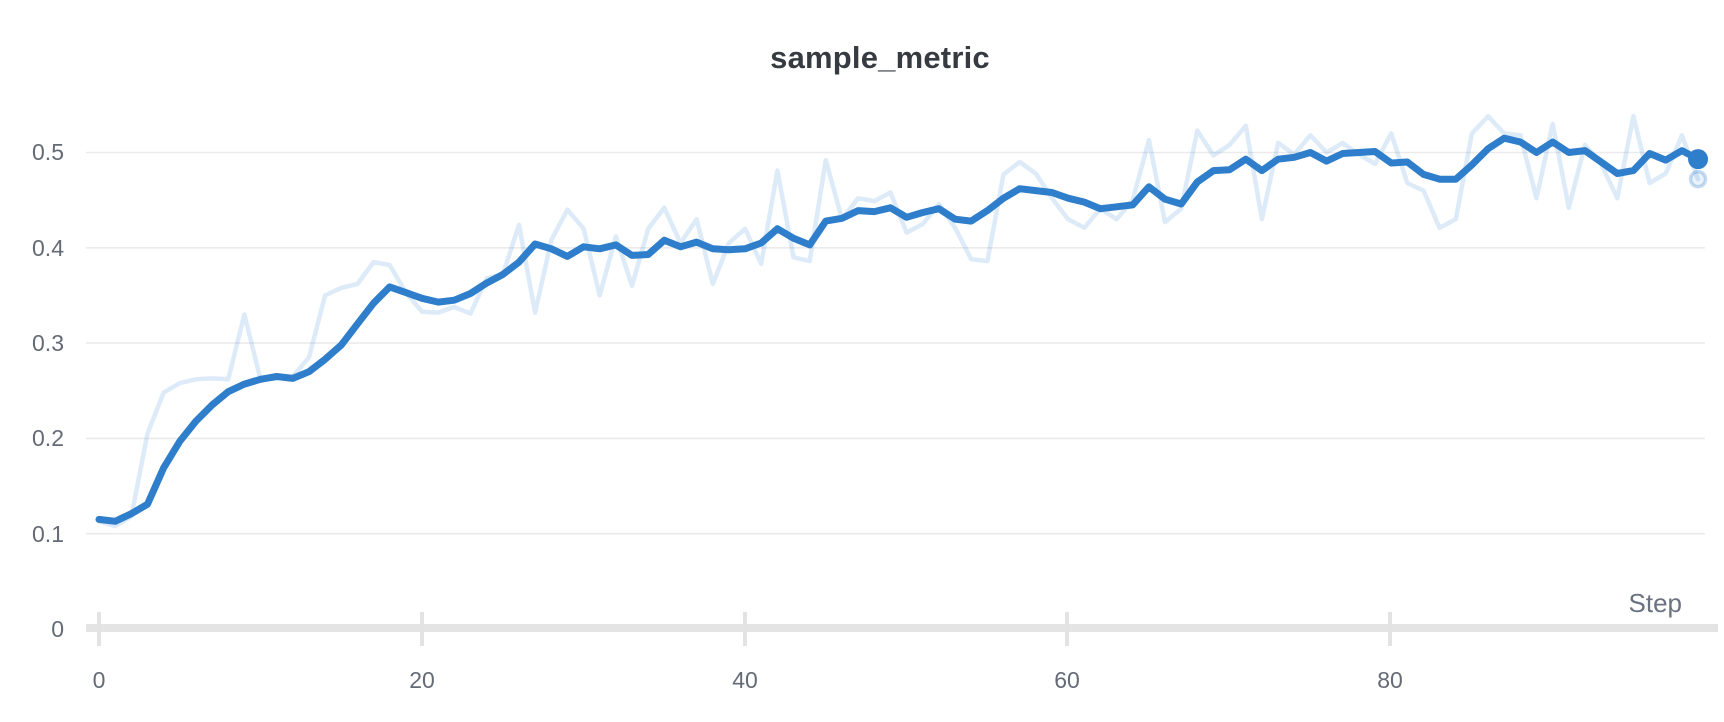 This screenshot has width=1724, height=722. I want to click on chart-title: sample_metric, so click(880, 57).